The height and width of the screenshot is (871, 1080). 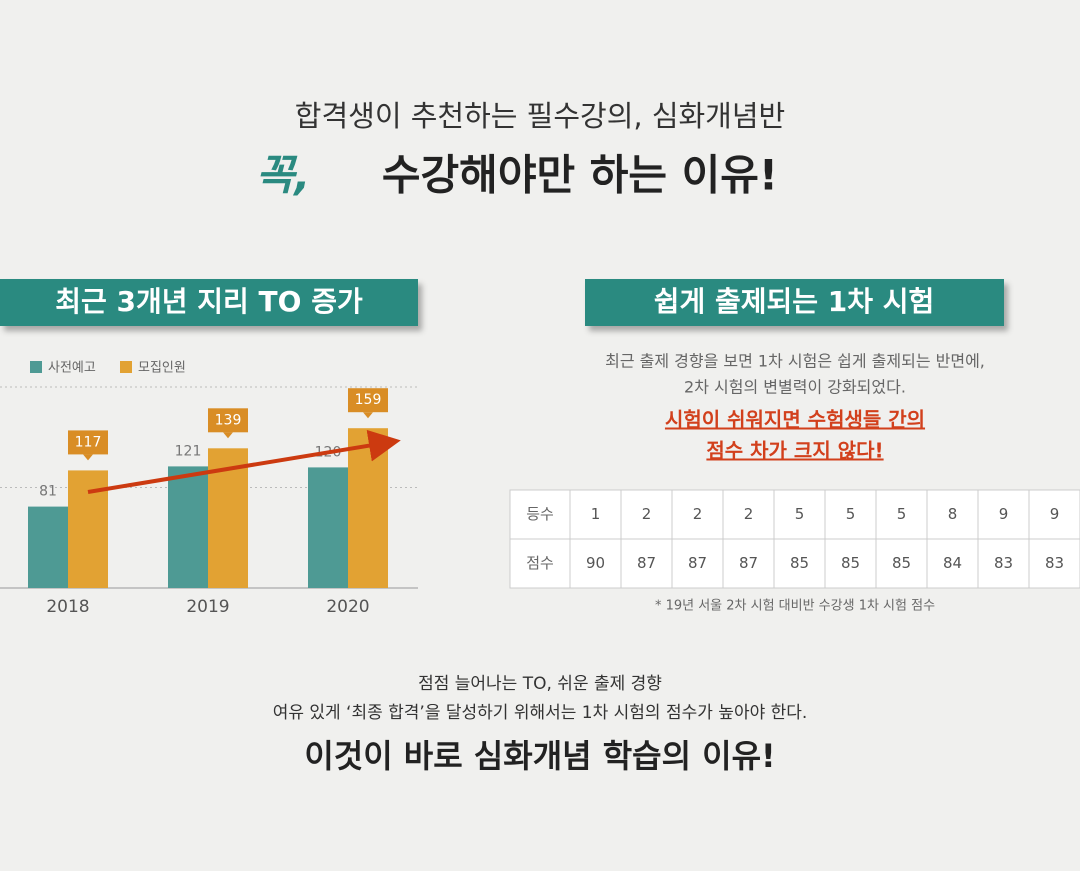 I want to click on table-text: 90, so click(x=595, y=563).